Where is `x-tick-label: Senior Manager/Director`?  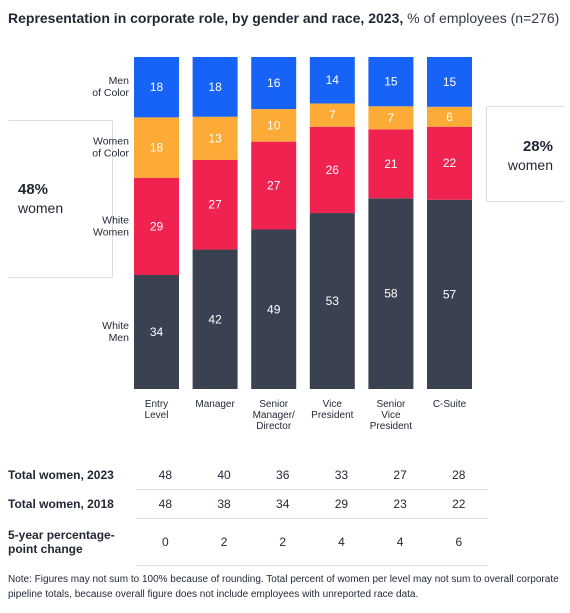 x-tick-label: Senior Manager/Director is located at coordinates (274, 415).